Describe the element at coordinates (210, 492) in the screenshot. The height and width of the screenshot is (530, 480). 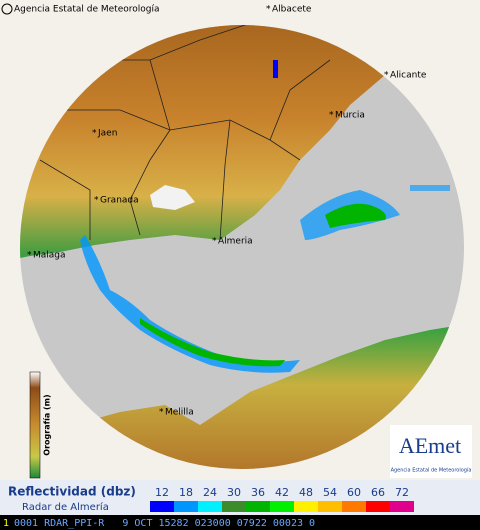
I see `legend-level: 24` at that location.